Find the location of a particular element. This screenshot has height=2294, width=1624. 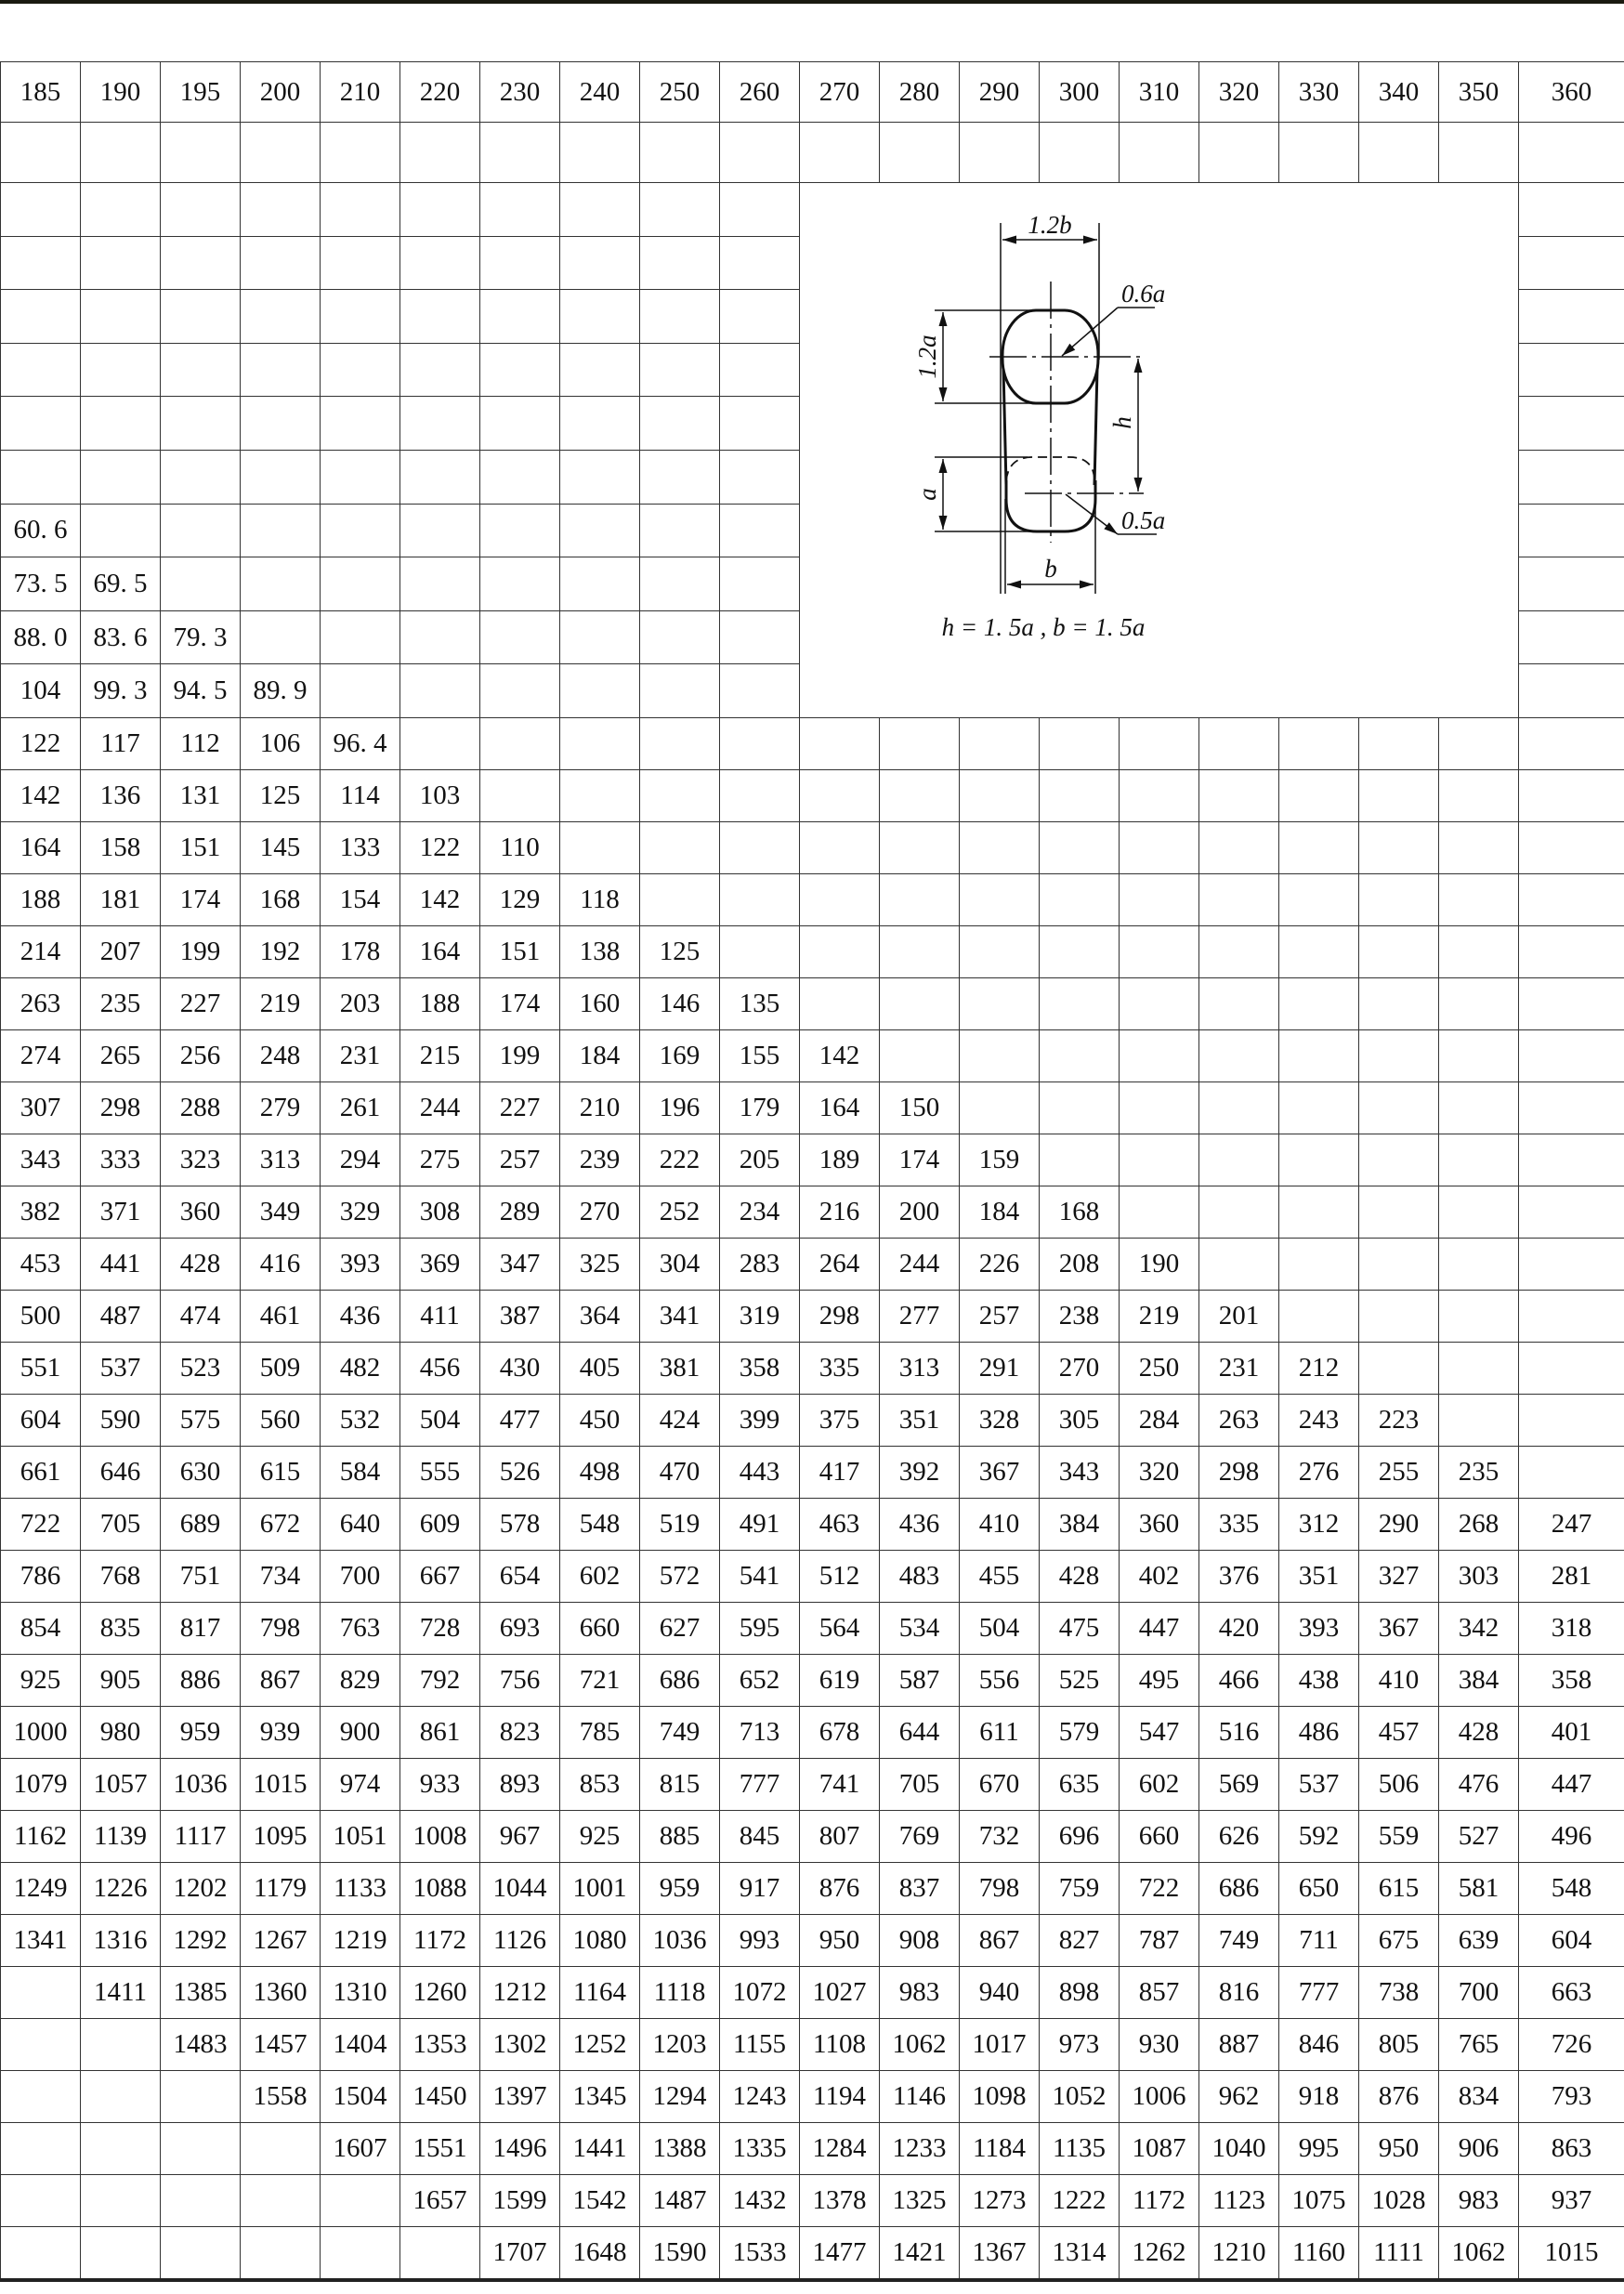

table-cell: 150 is located at coordinates (920, 1107).